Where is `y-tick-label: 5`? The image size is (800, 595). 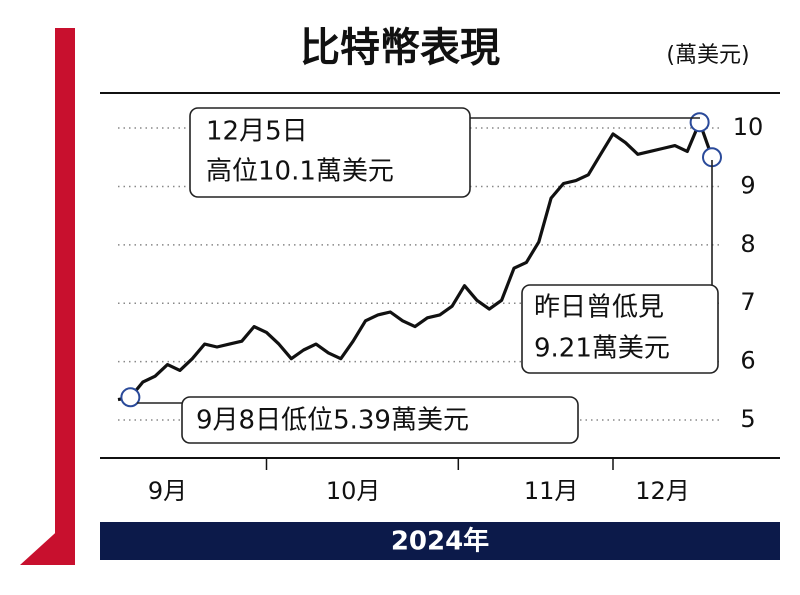 y-tick-label: 5 is located at coordinates (747, 419).